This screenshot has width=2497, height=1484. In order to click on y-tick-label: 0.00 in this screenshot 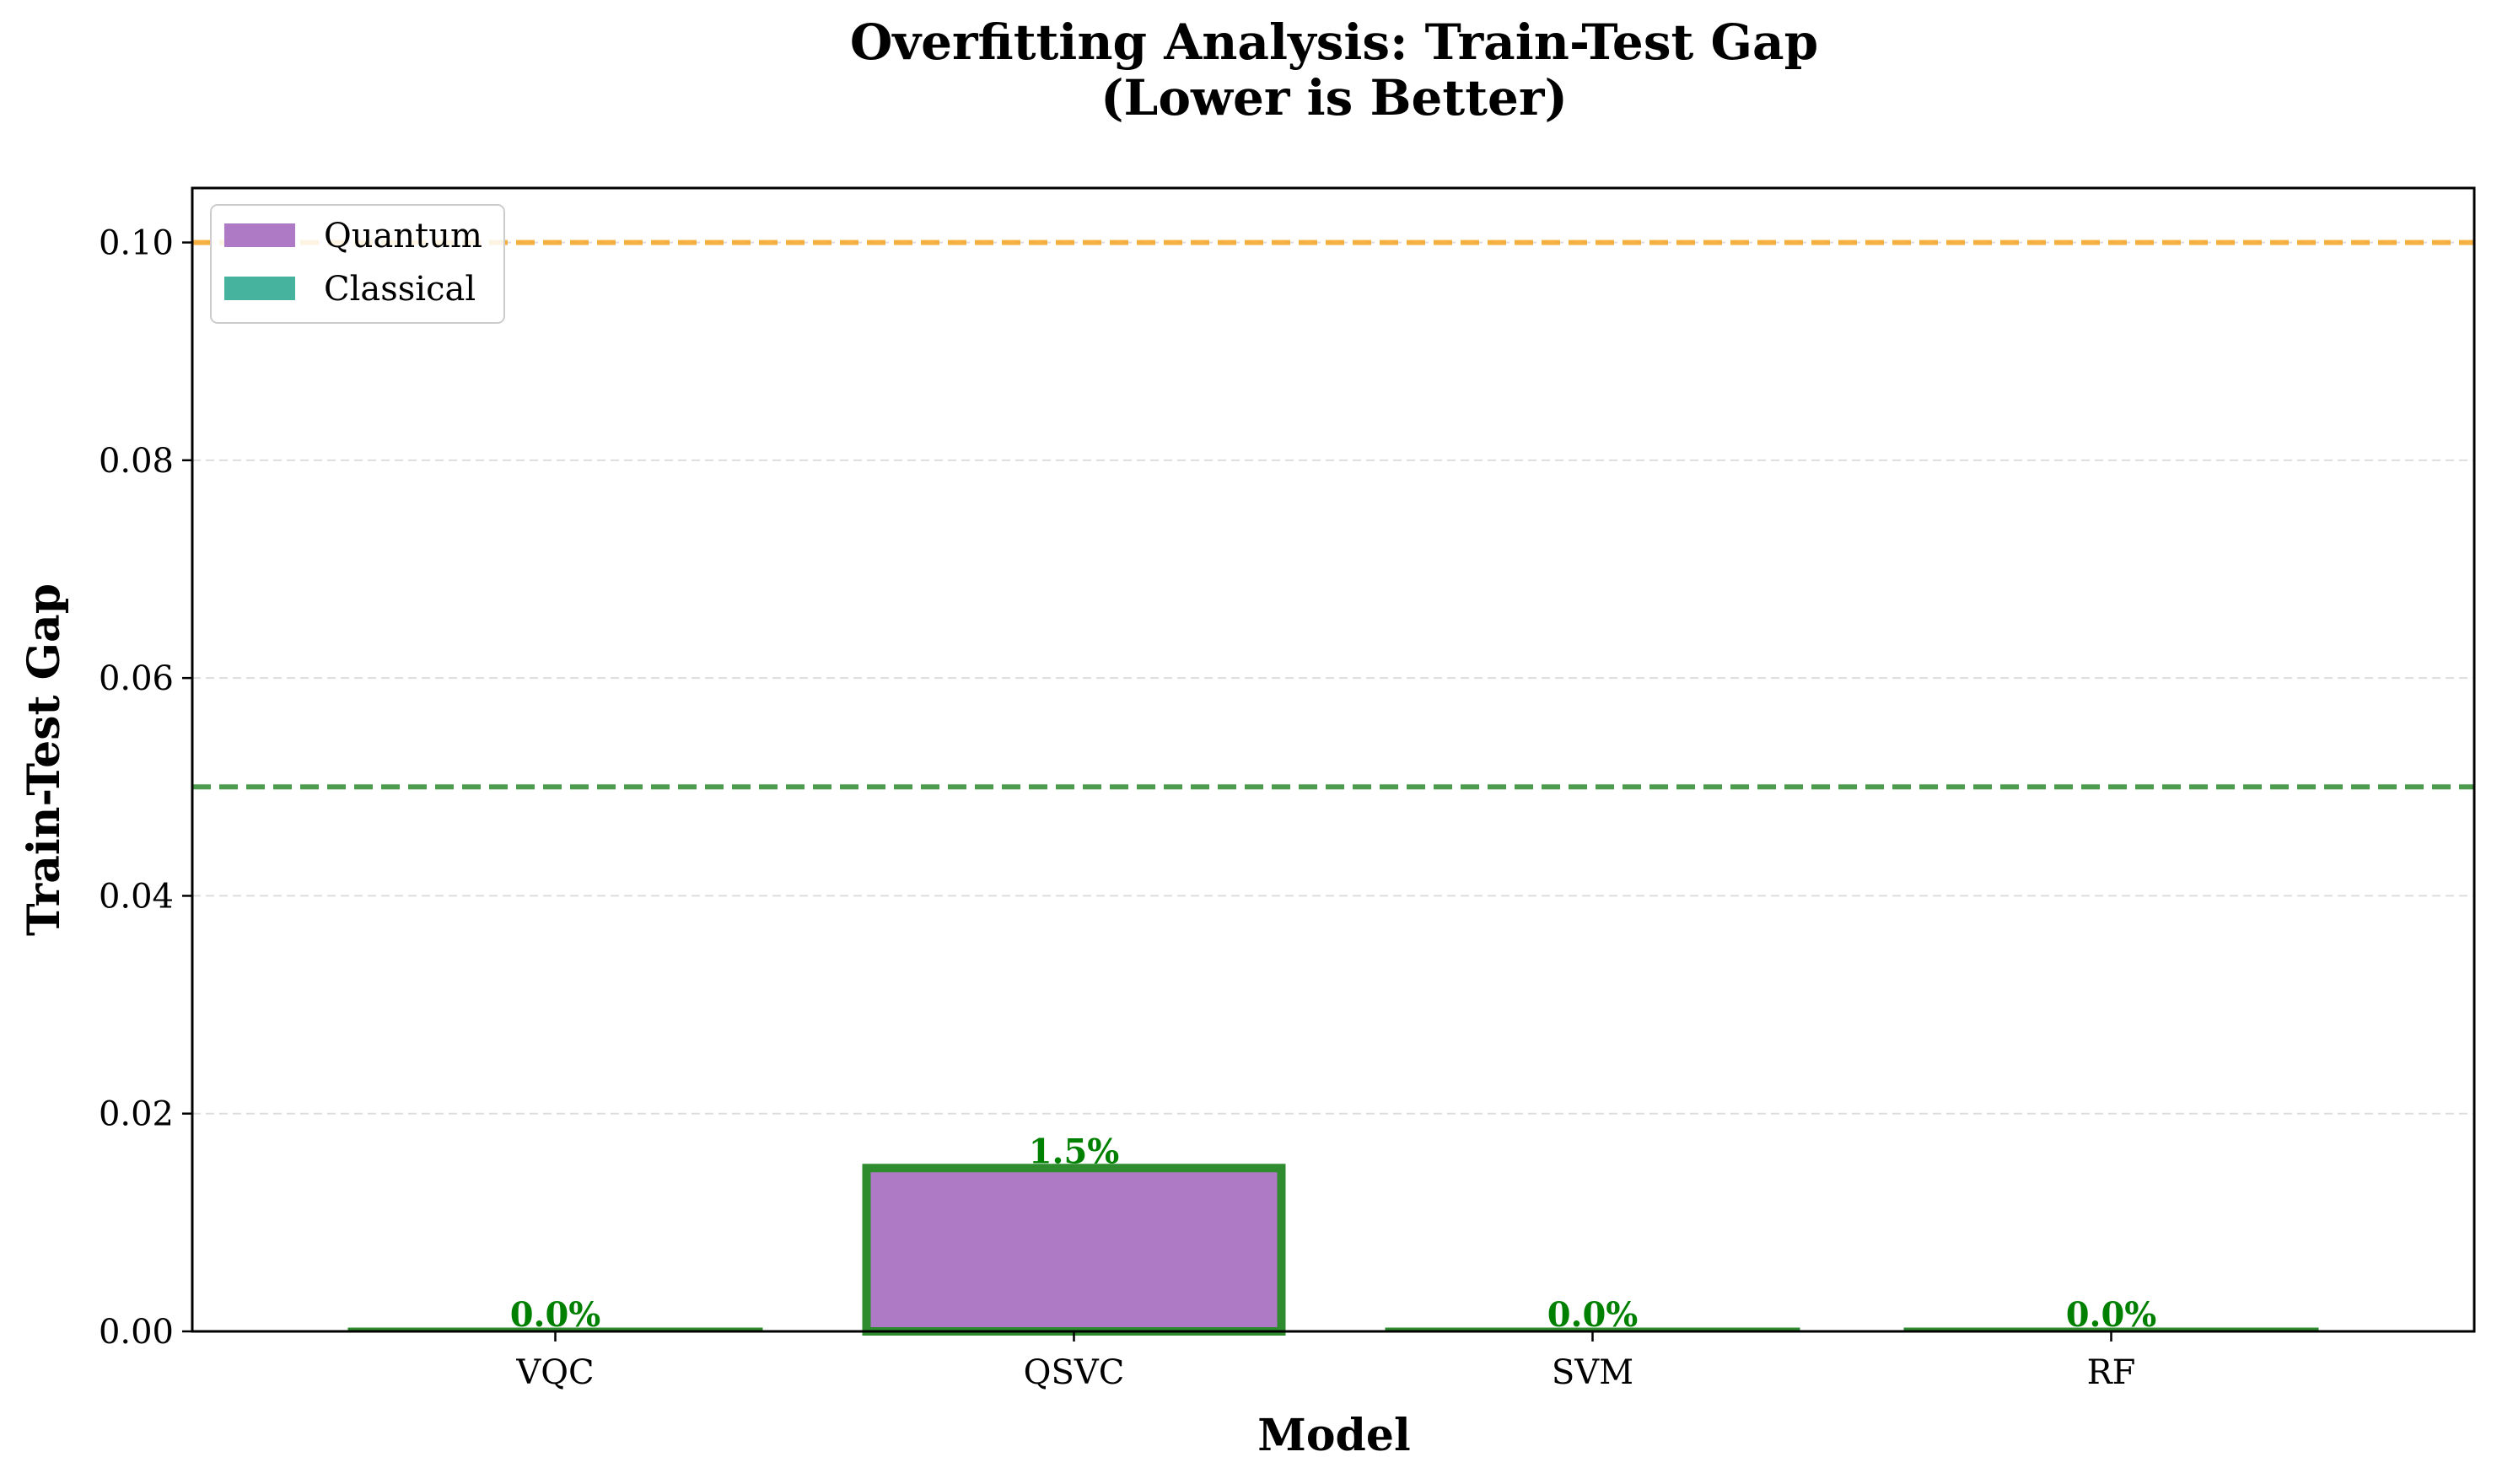, I will do `click(136, 1332)`.